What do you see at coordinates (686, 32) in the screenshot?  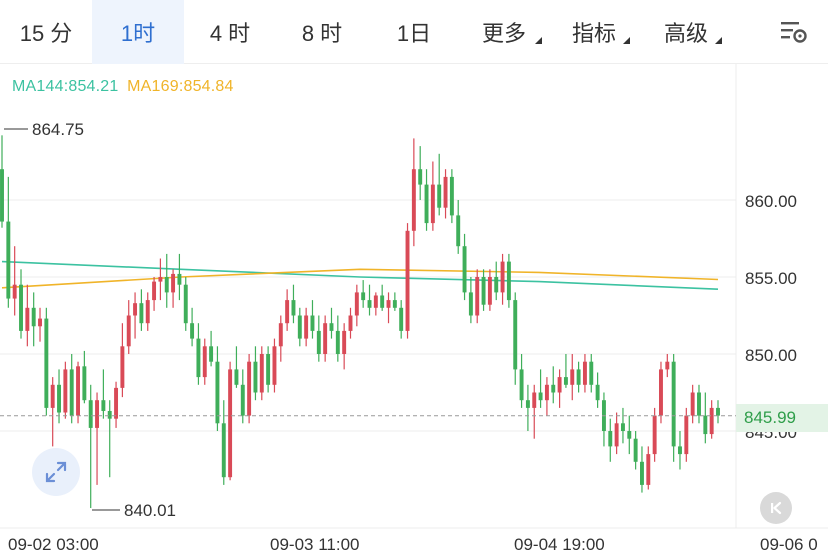 I see `tab-advanced: 高级` at bounding box center [686, 32].